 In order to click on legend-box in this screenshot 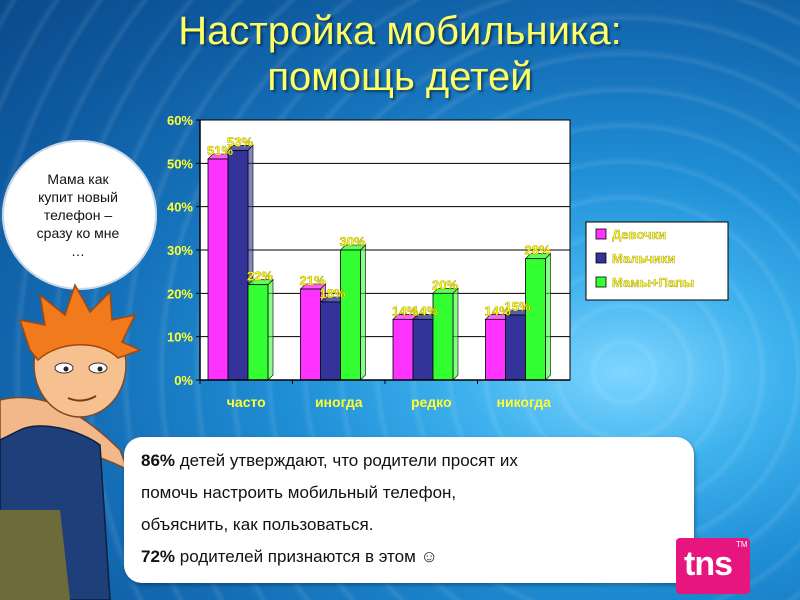, I will do `click(657, 261)`.